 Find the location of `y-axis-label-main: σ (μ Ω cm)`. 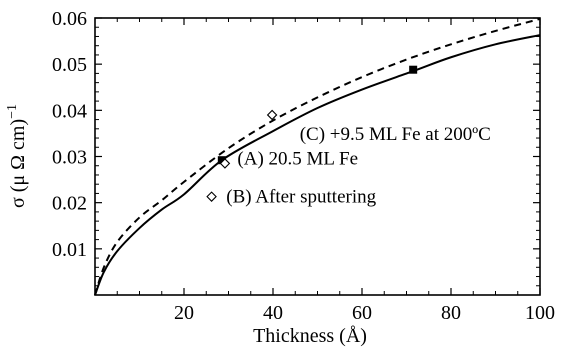

y-axis-label-main: σ (μ Ω cm) is located at coordinates (18, 163).